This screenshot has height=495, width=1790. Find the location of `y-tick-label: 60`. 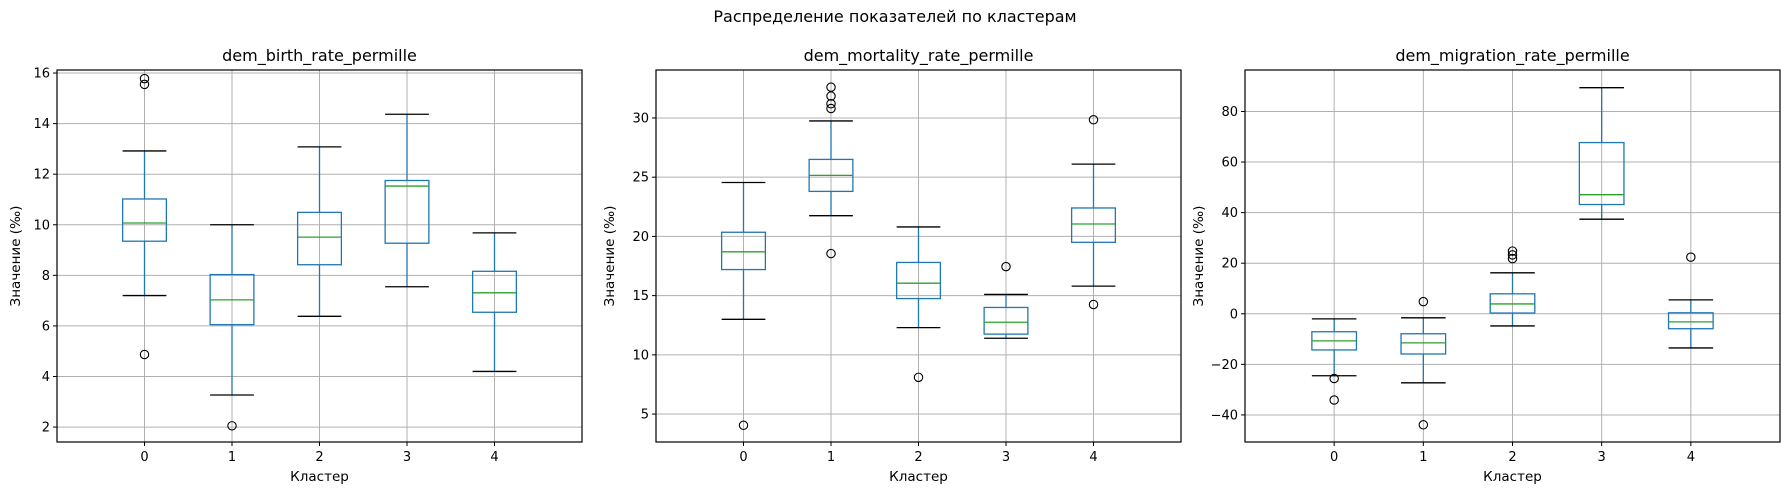

y-tick-label: 60 is located at coordinates (1229, 163).